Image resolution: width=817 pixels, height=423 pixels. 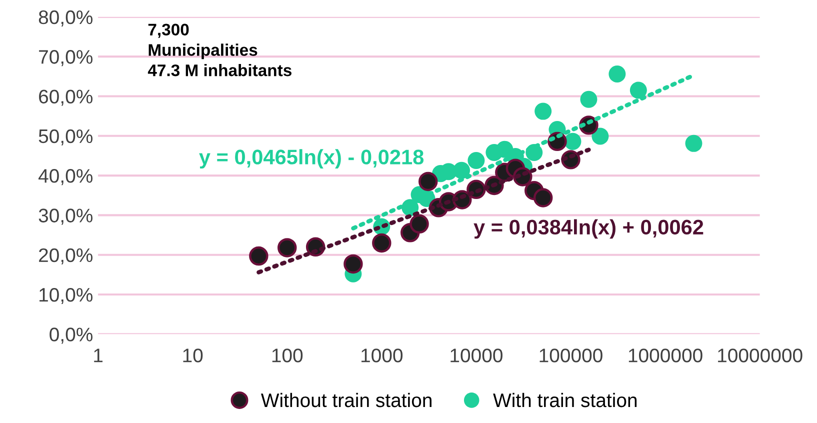 I want to click on y-tick-label: 70,0%, so click(x=65, y=58).